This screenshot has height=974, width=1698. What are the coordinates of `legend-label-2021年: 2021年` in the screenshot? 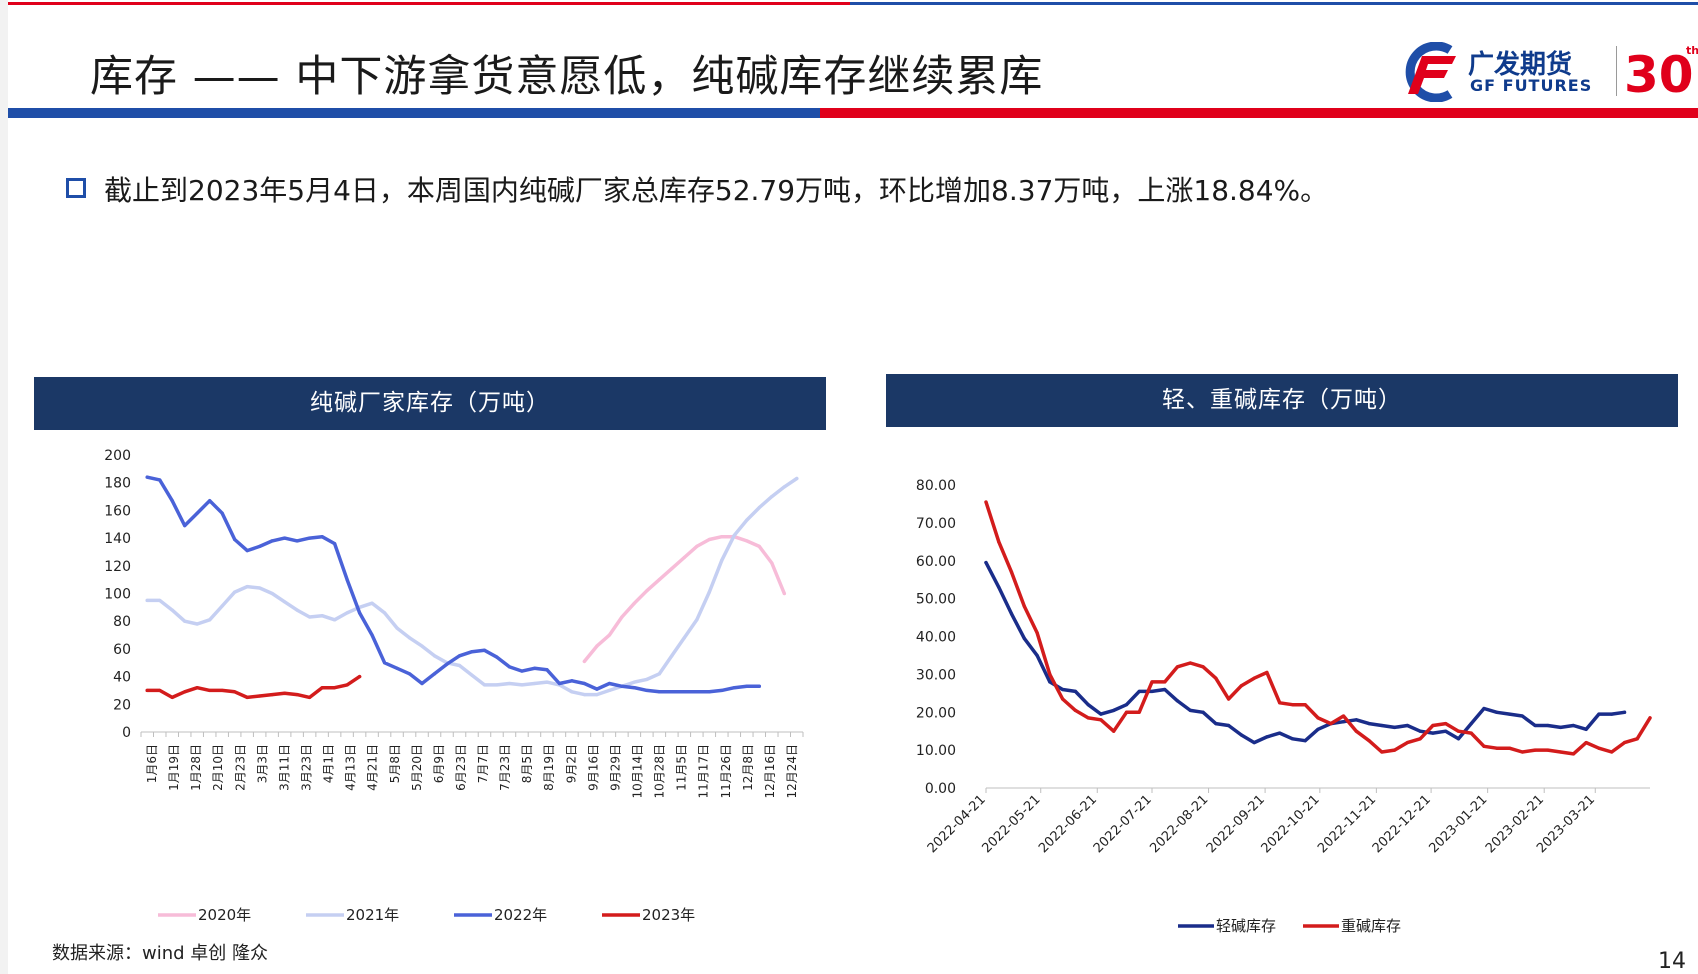 It's located at (372, 915).